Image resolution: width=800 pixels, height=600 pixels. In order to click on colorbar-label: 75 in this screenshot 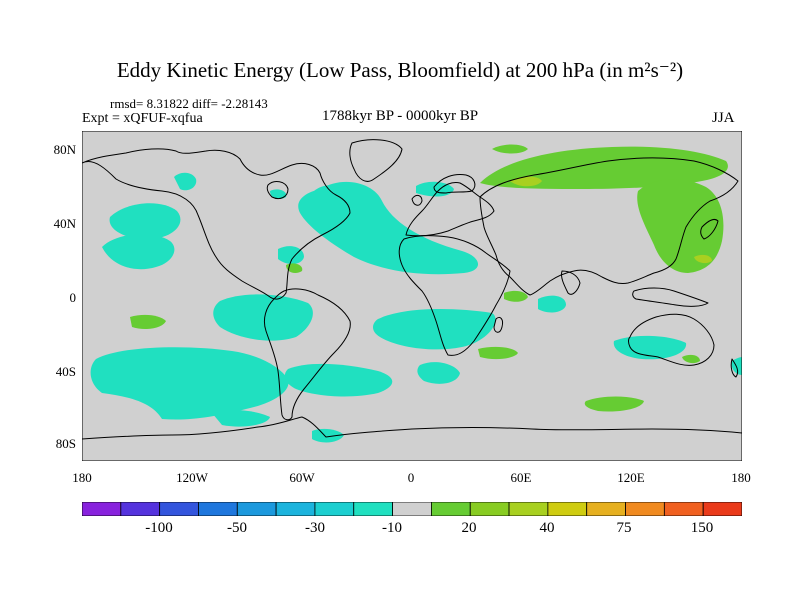, I will do `click(624, 528)`.